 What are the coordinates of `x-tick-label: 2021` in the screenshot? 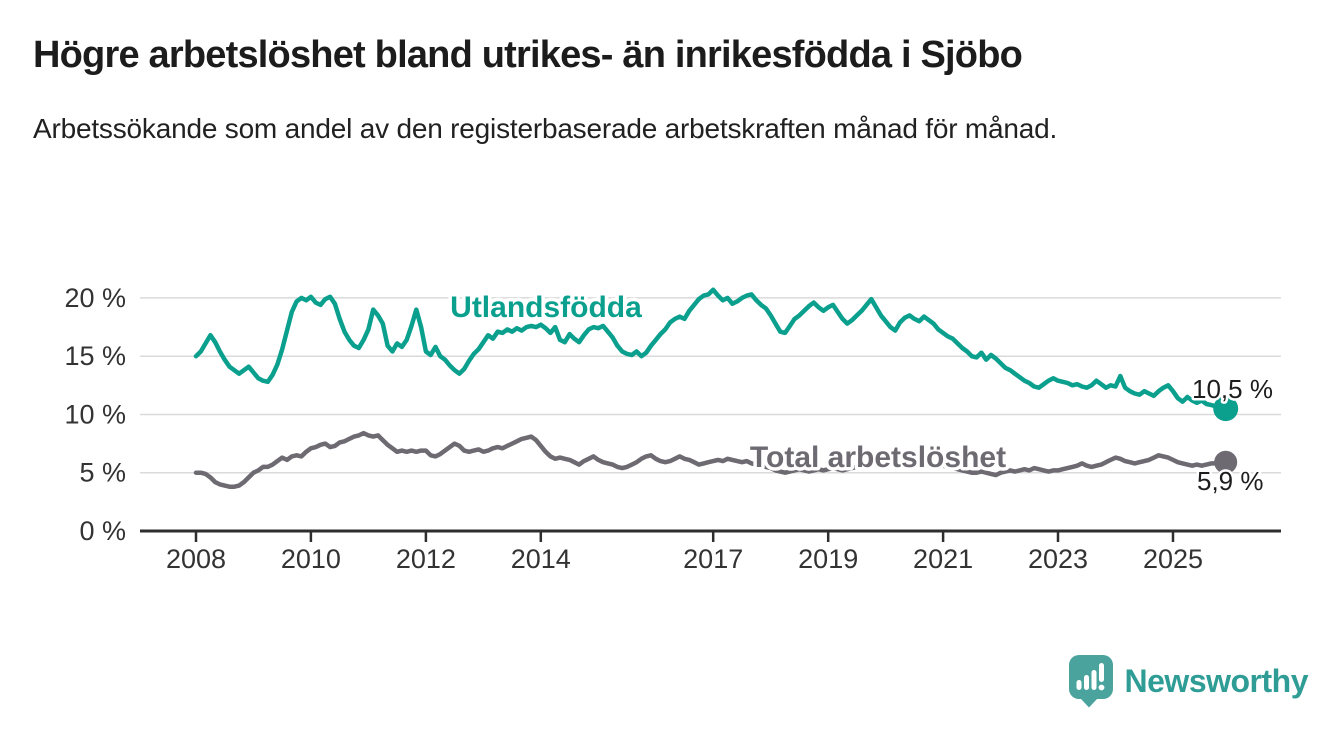 It's located at (943, 559).